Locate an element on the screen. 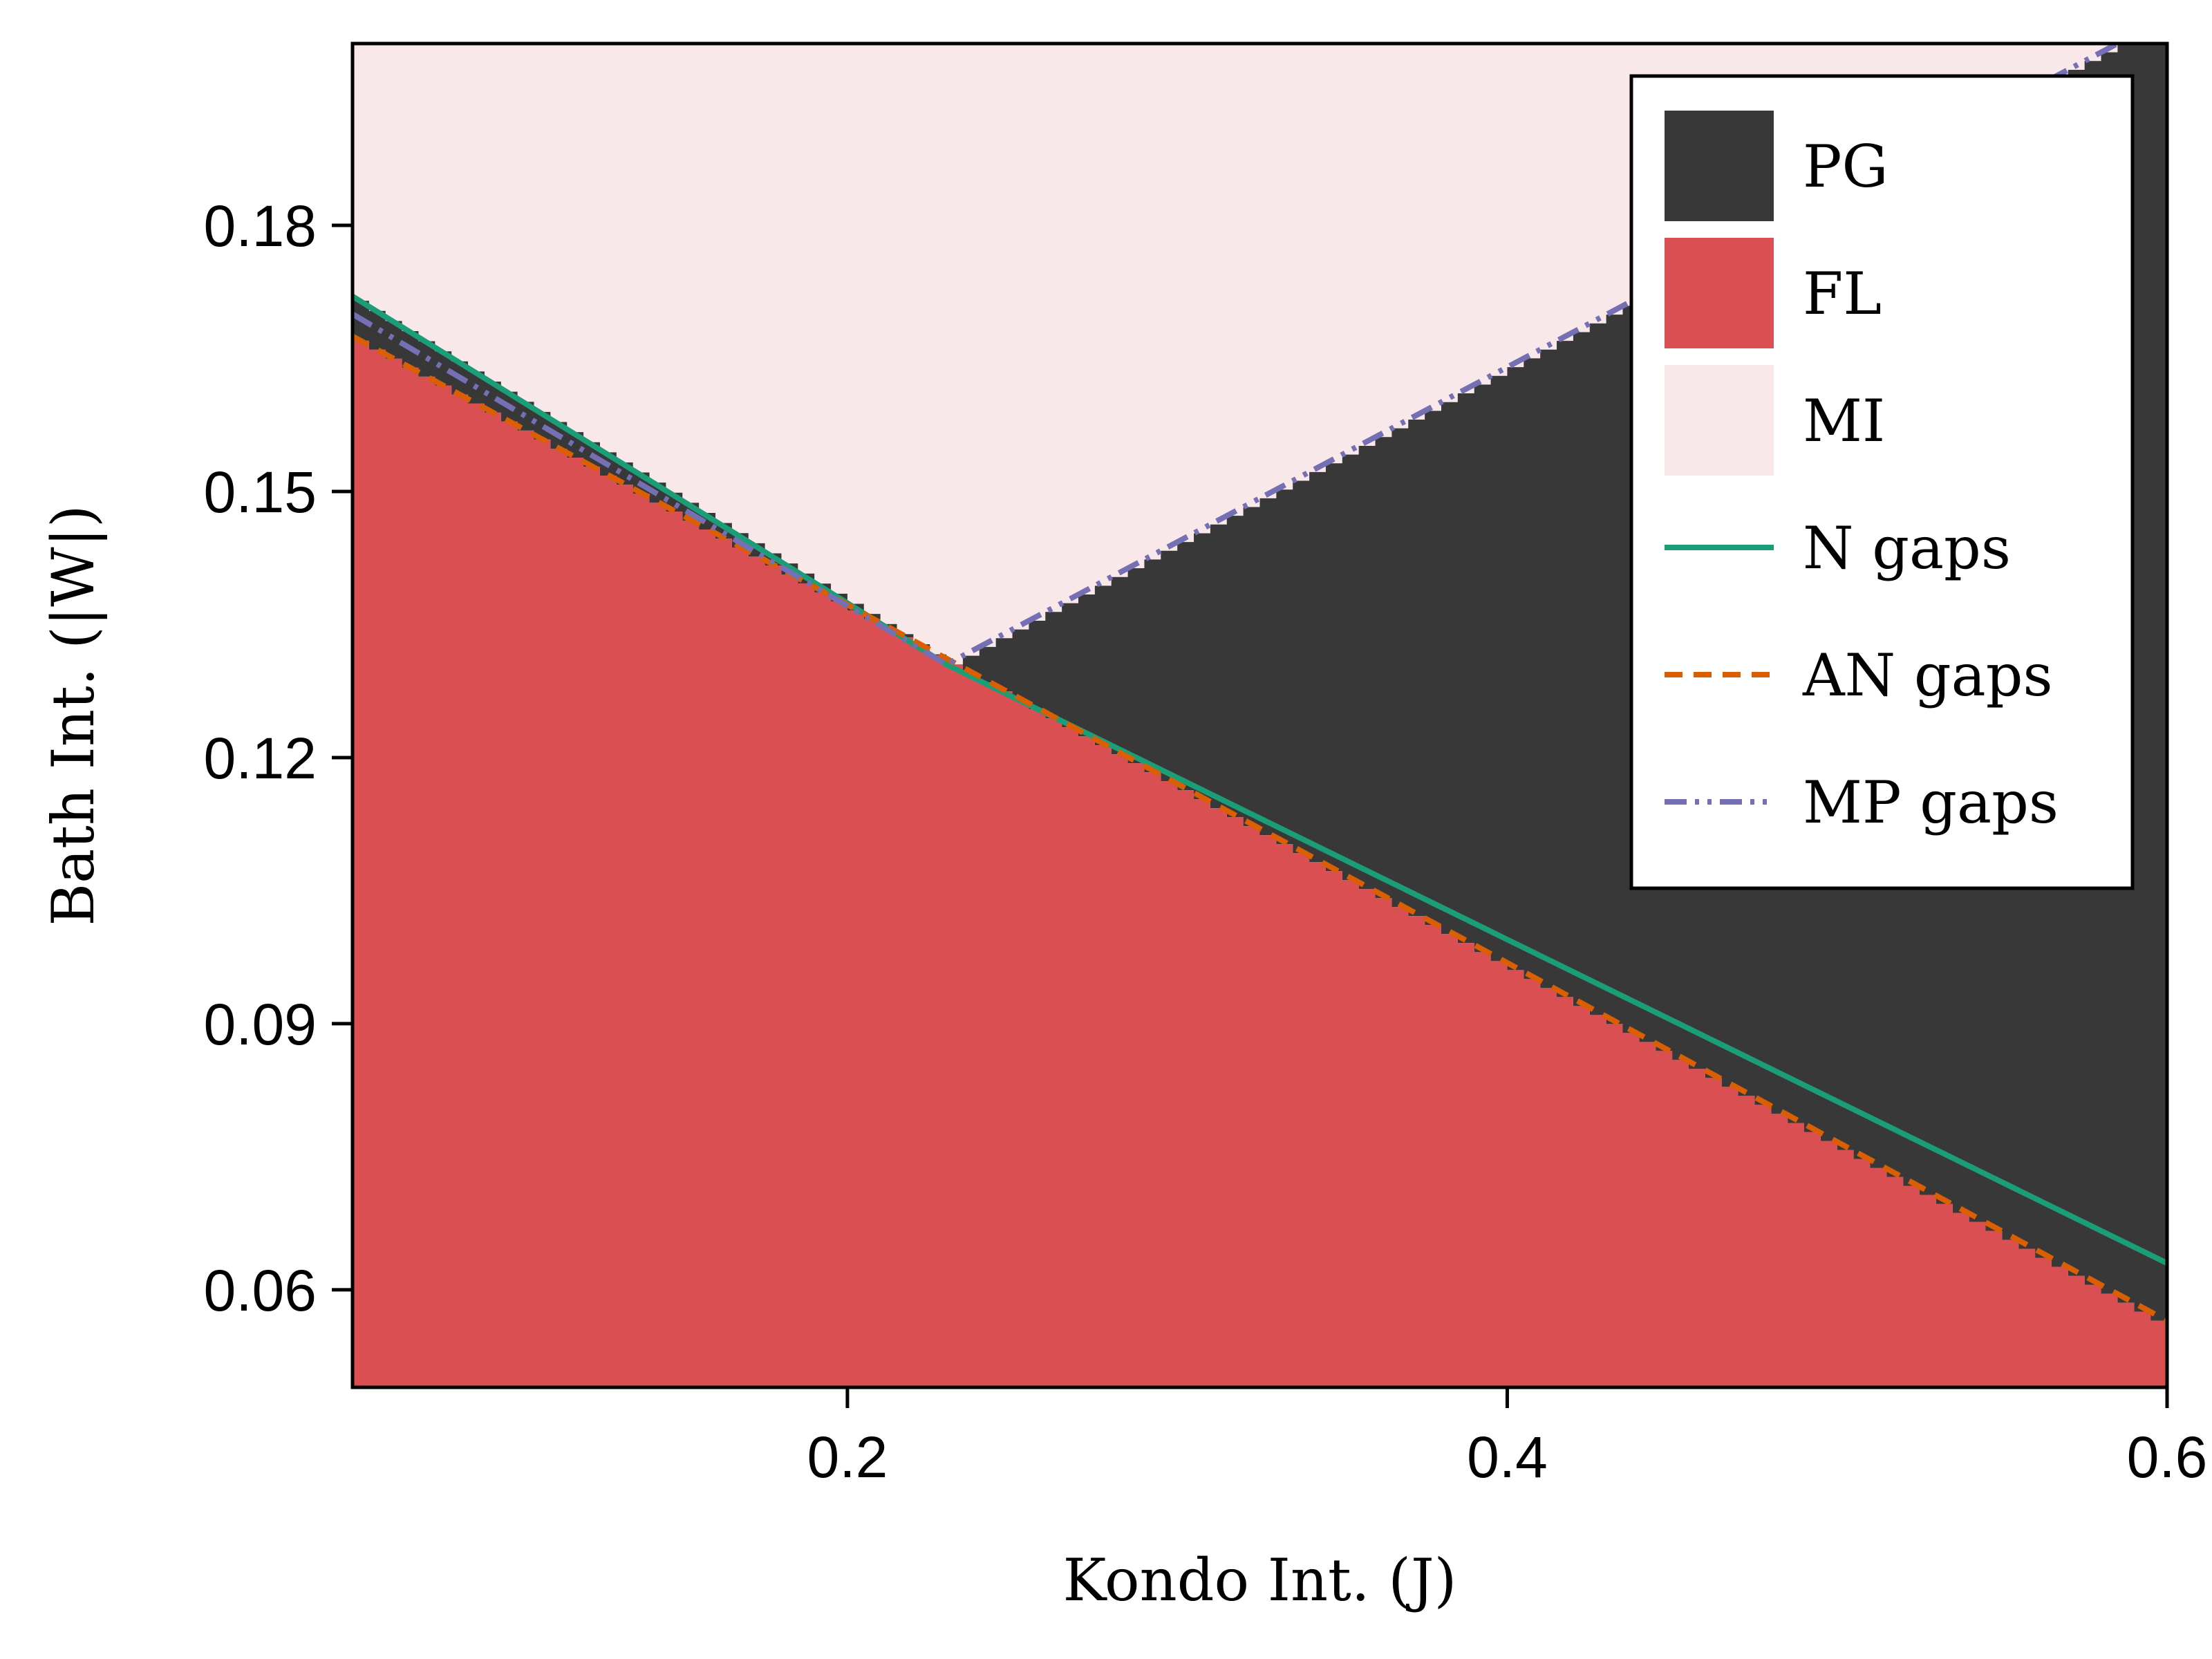 This screenshot has height=1659, width=2212. x-tick-label: 0.4 is located at coordinates (1507, 1457).